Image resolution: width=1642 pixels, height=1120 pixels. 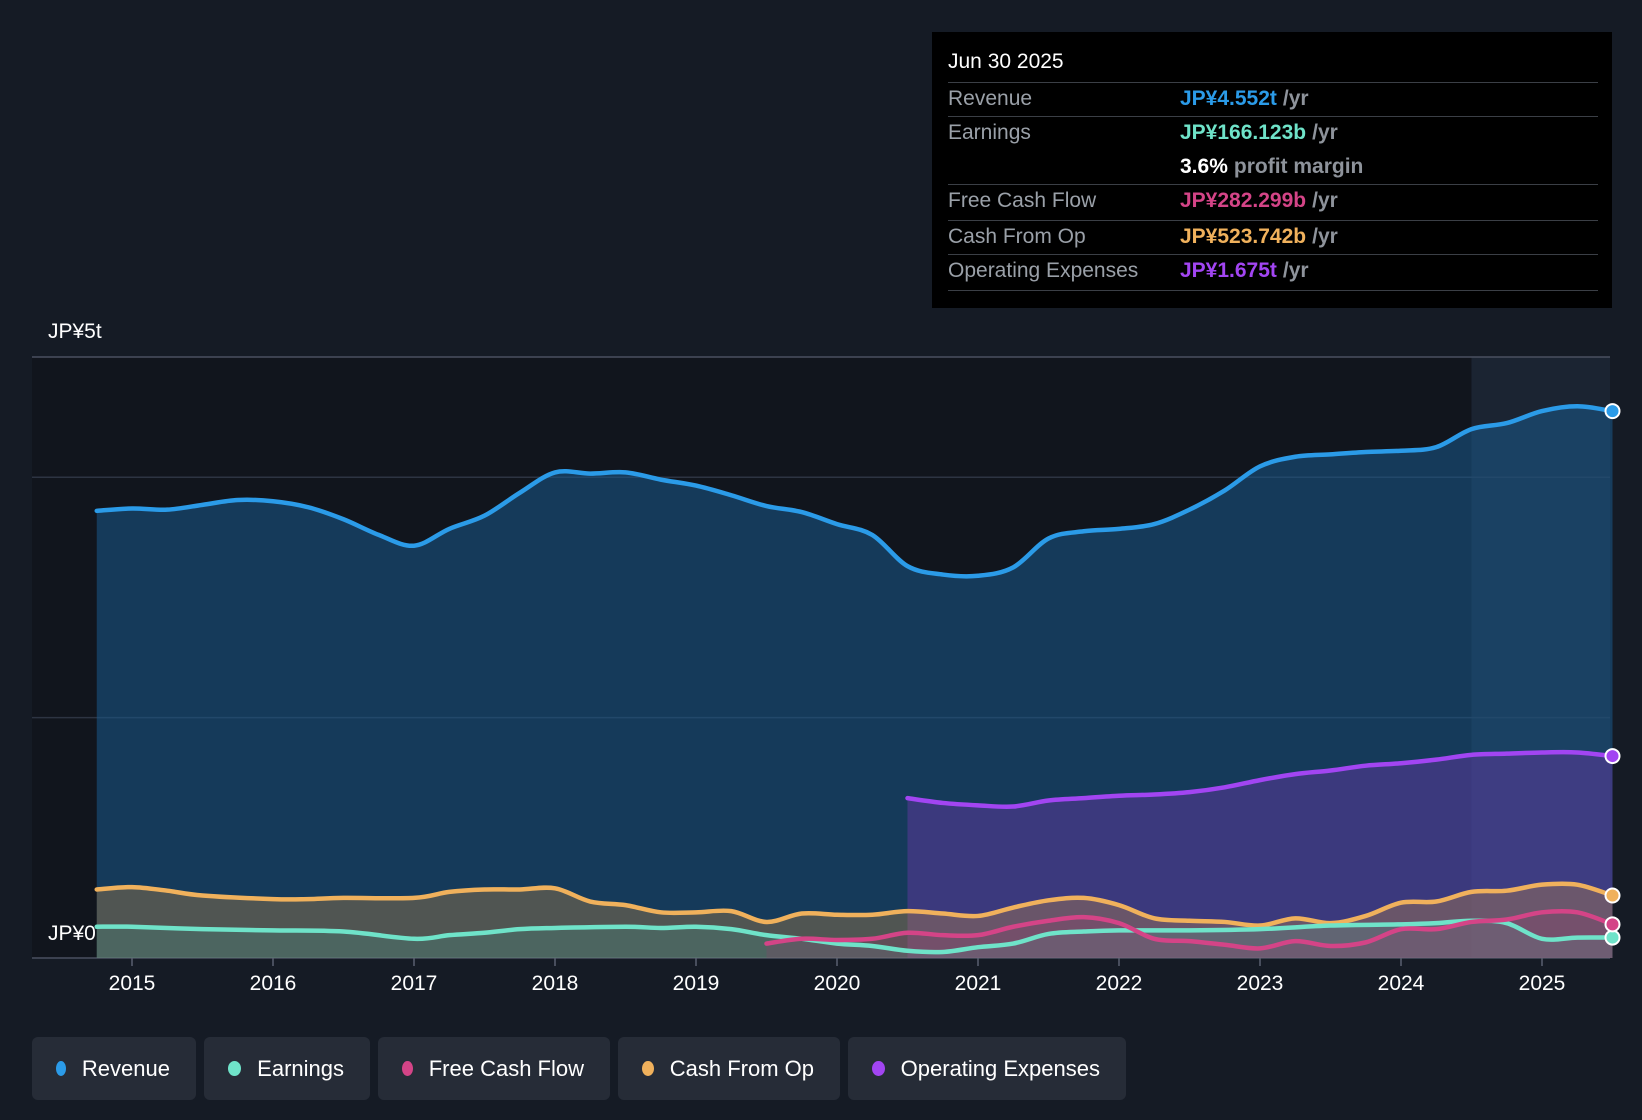 I want to click on tooltip-label: Free Cash Flow, so click(x=1022, y=200).